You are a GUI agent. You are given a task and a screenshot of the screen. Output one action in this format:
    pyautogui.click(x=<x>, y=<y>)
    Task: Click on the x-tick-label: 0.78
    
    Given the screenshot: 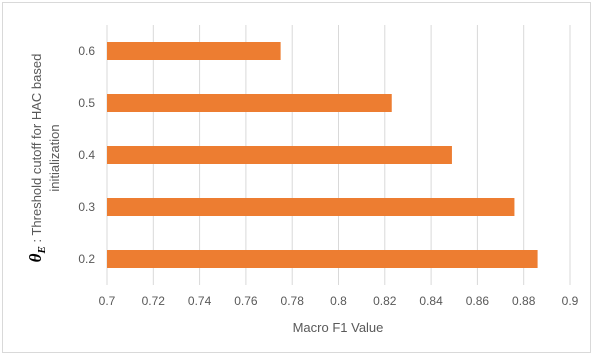 What is the action you would take?
    pyautogui.click(x=293, y=301)
    